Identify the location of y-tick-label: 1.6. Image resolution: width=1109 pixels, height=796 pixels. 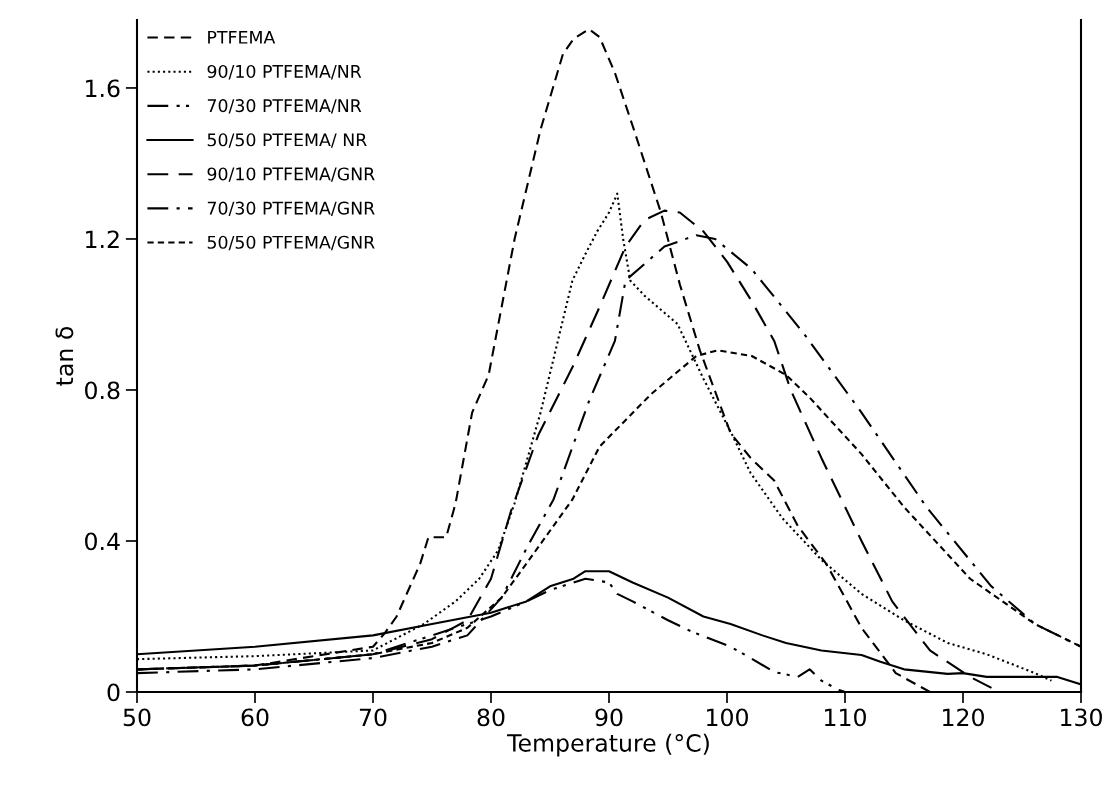
(103, 88).